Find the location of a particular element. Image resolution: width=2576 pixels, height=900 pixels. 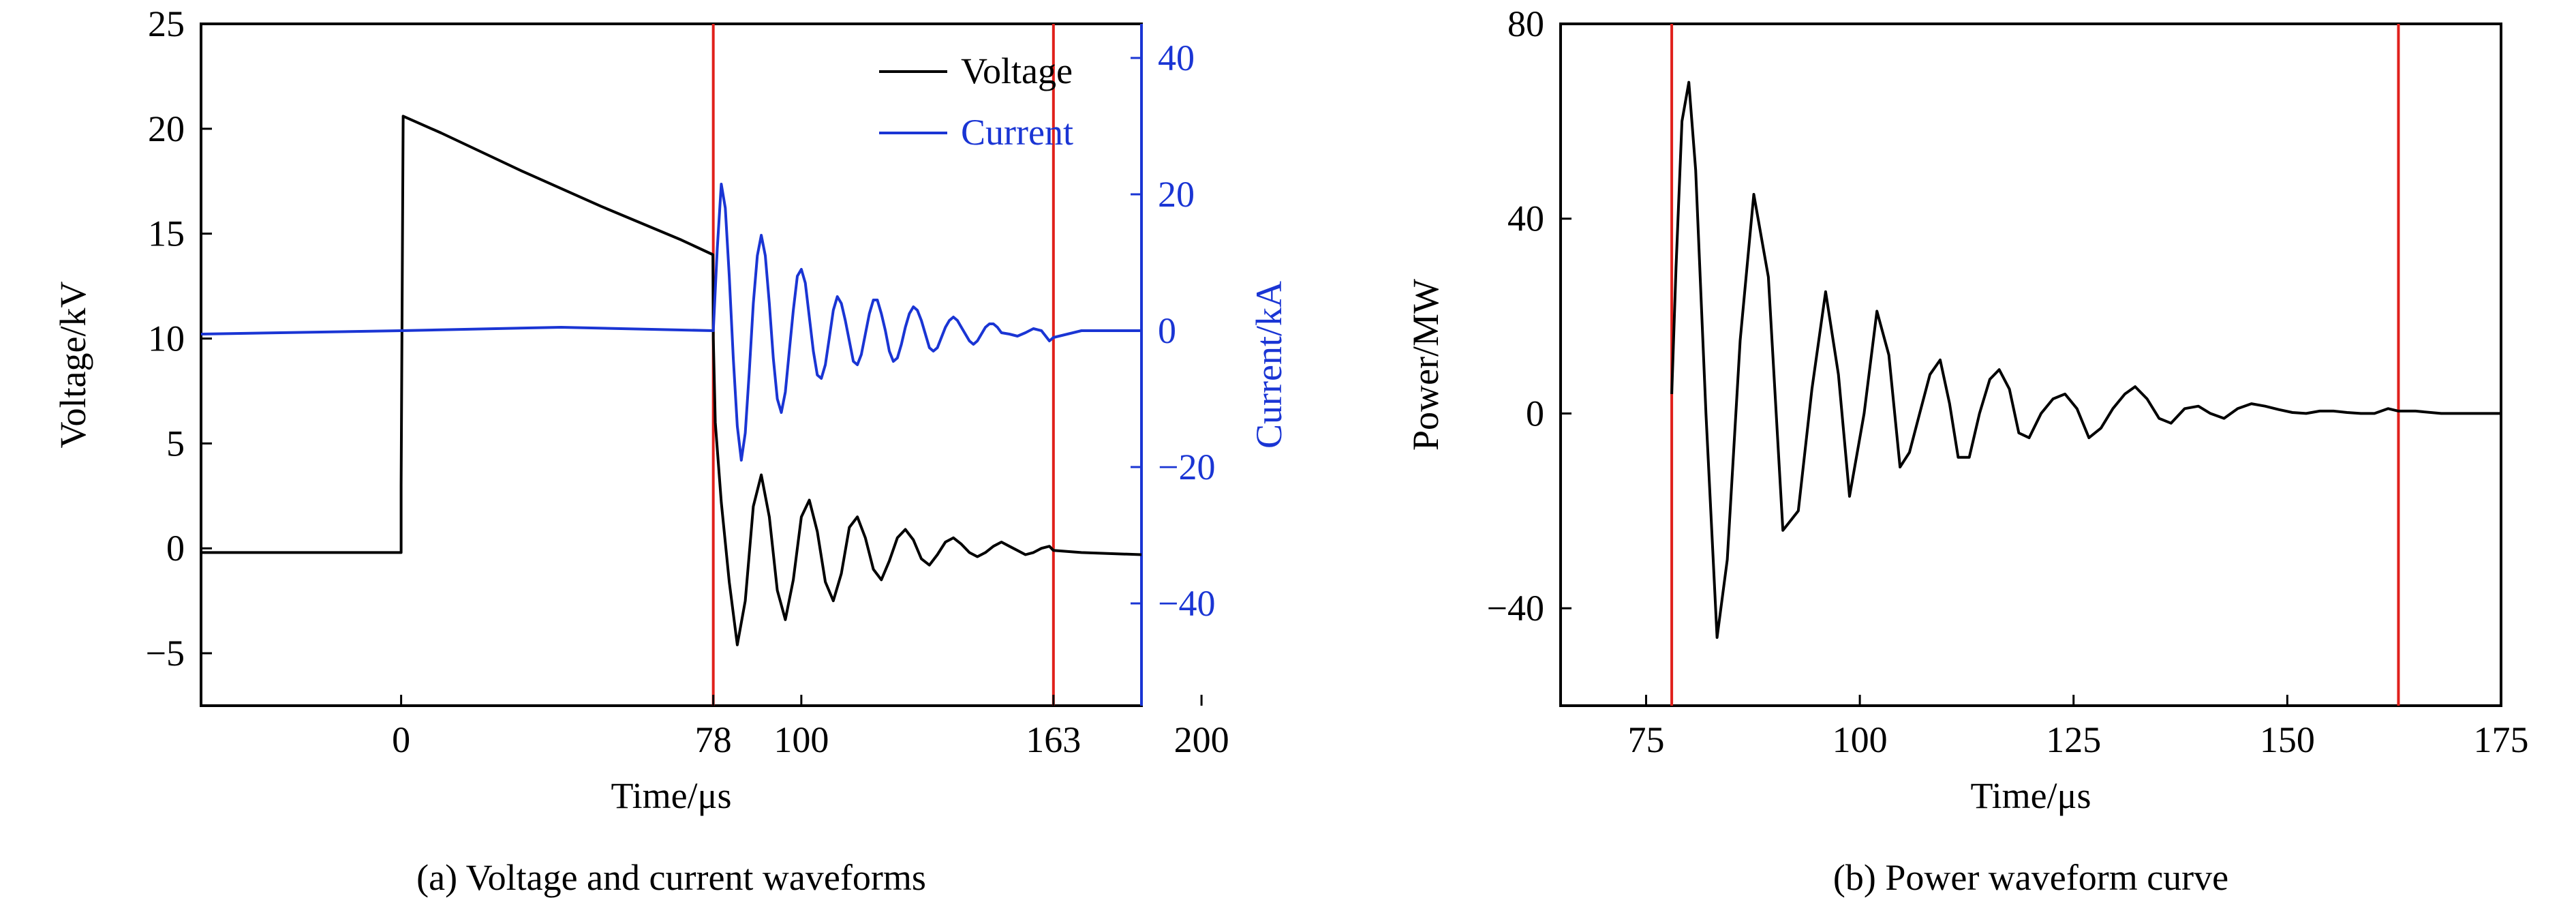

legend-voltage-label: Voltage is located at coordinates (1017, 70).